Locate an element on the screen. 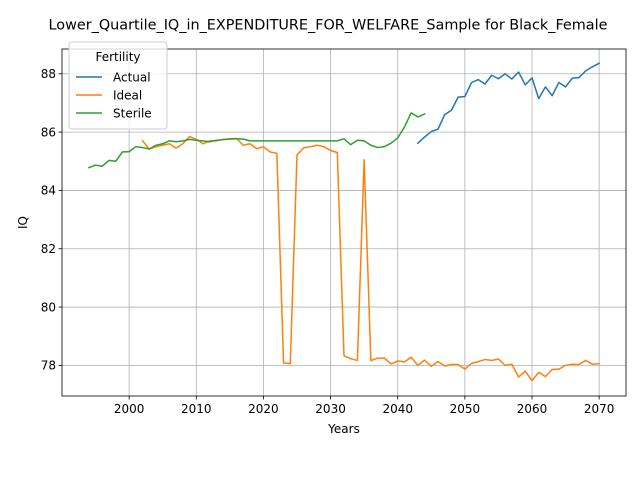 Image resolution: width=640 pixels, height=480 pixels. y-axis: 78 80 82 84 86 88 is located at coordinates (51, 220).